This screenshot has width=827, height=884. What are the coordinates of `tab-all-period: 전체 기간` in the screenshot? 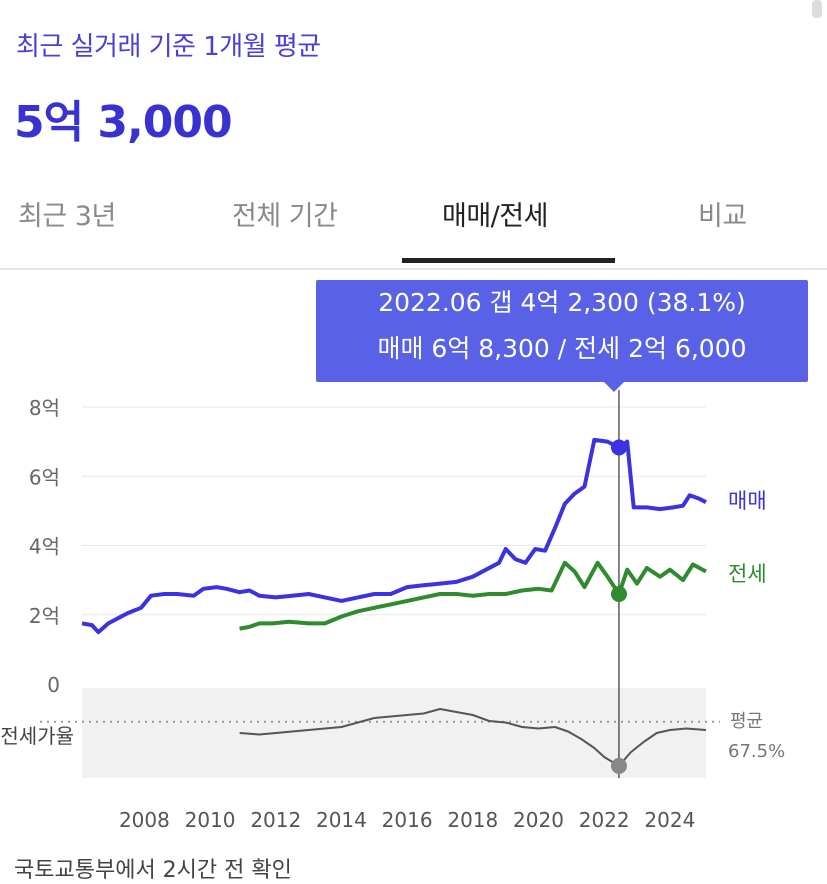 It's located at (285, 216).